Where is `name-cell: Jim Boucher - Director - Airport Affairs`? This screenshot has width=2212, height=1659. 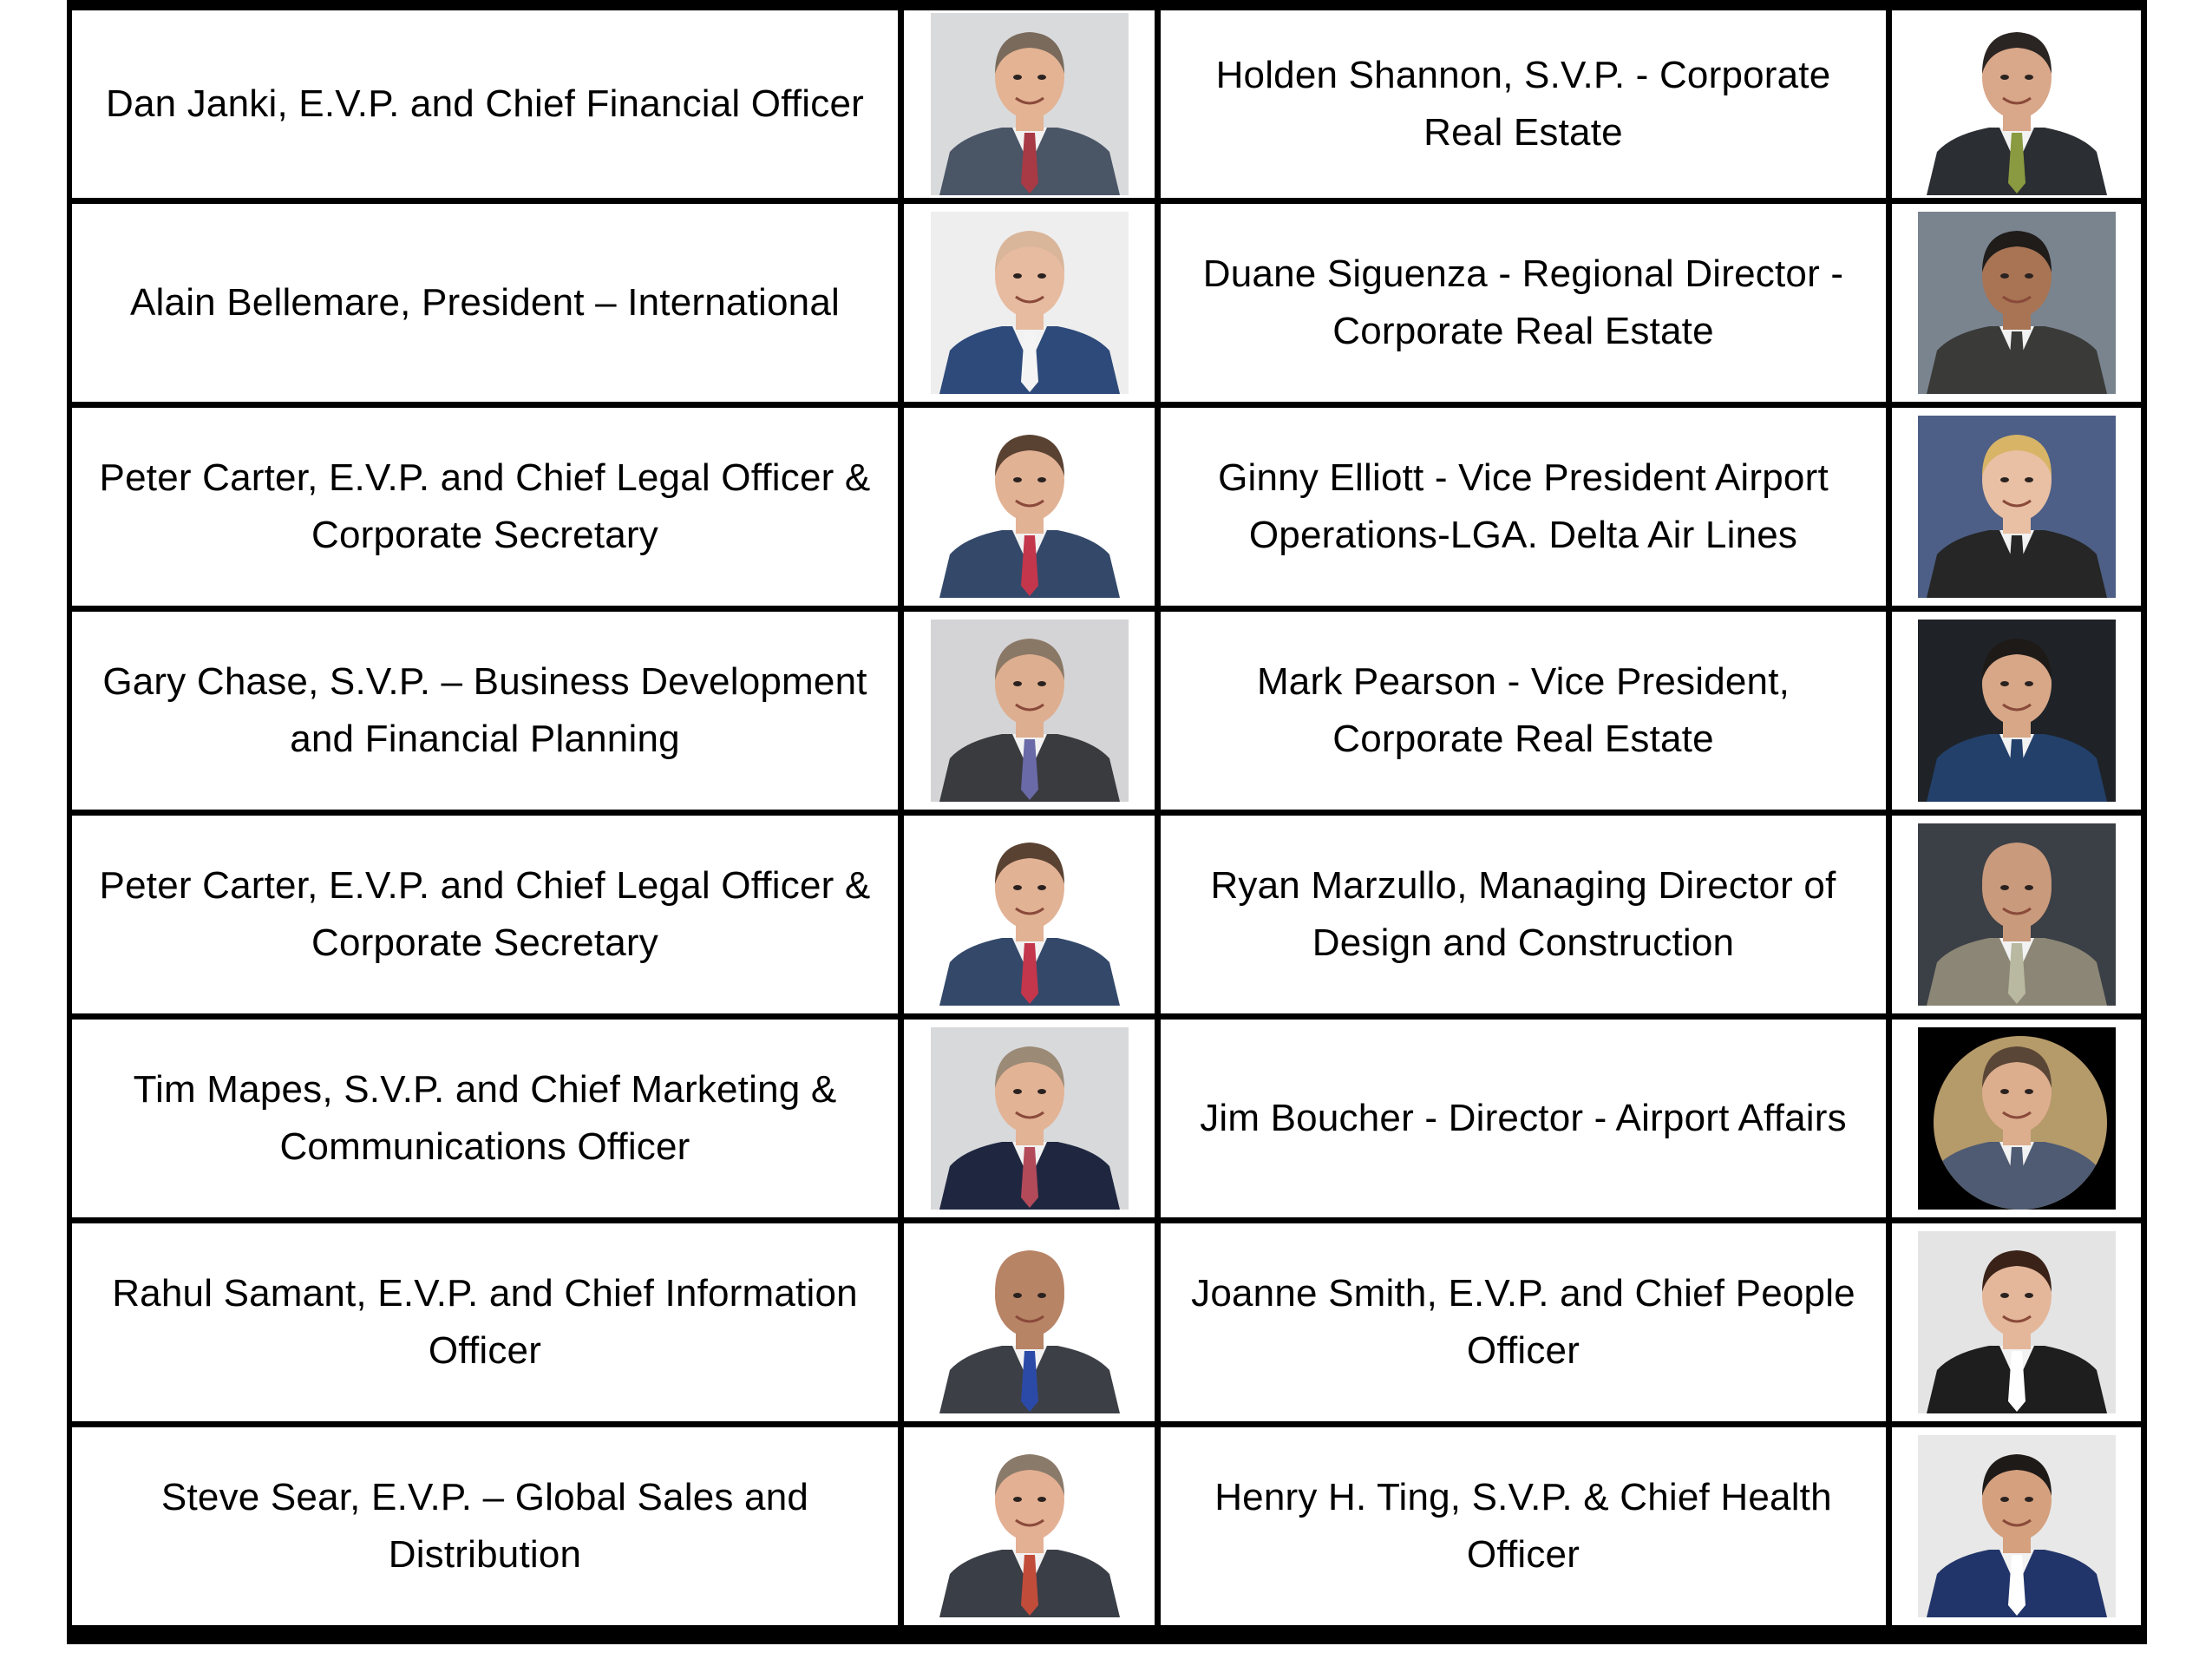
name-cell: Jim Boucher - Director - Airport Affairs is located at coordinates (1526, 1121).